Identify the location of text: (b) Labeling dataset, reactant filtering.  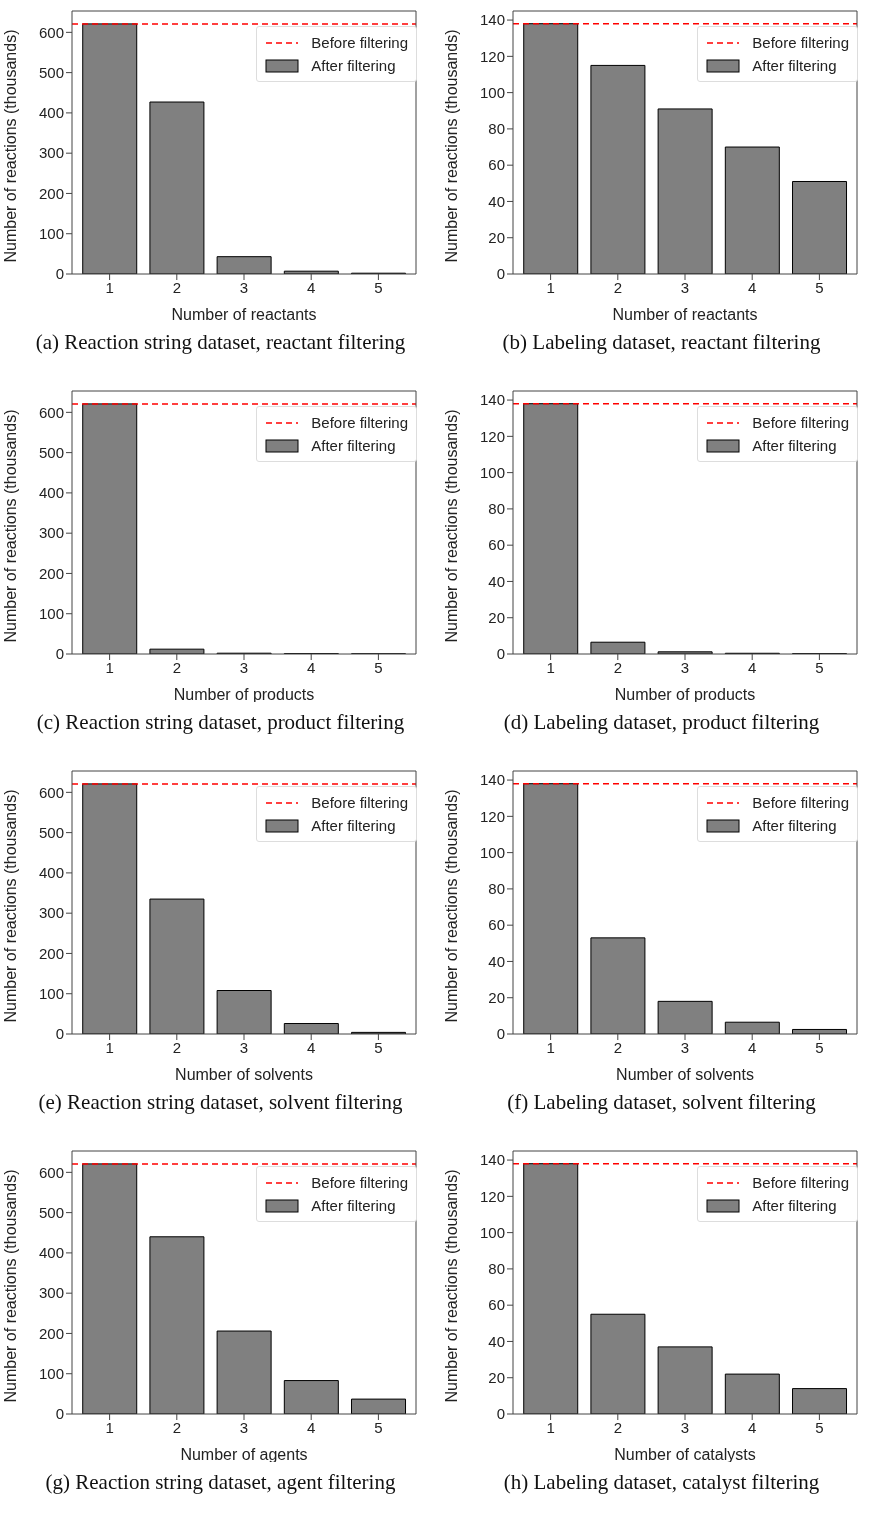
(661, 342).